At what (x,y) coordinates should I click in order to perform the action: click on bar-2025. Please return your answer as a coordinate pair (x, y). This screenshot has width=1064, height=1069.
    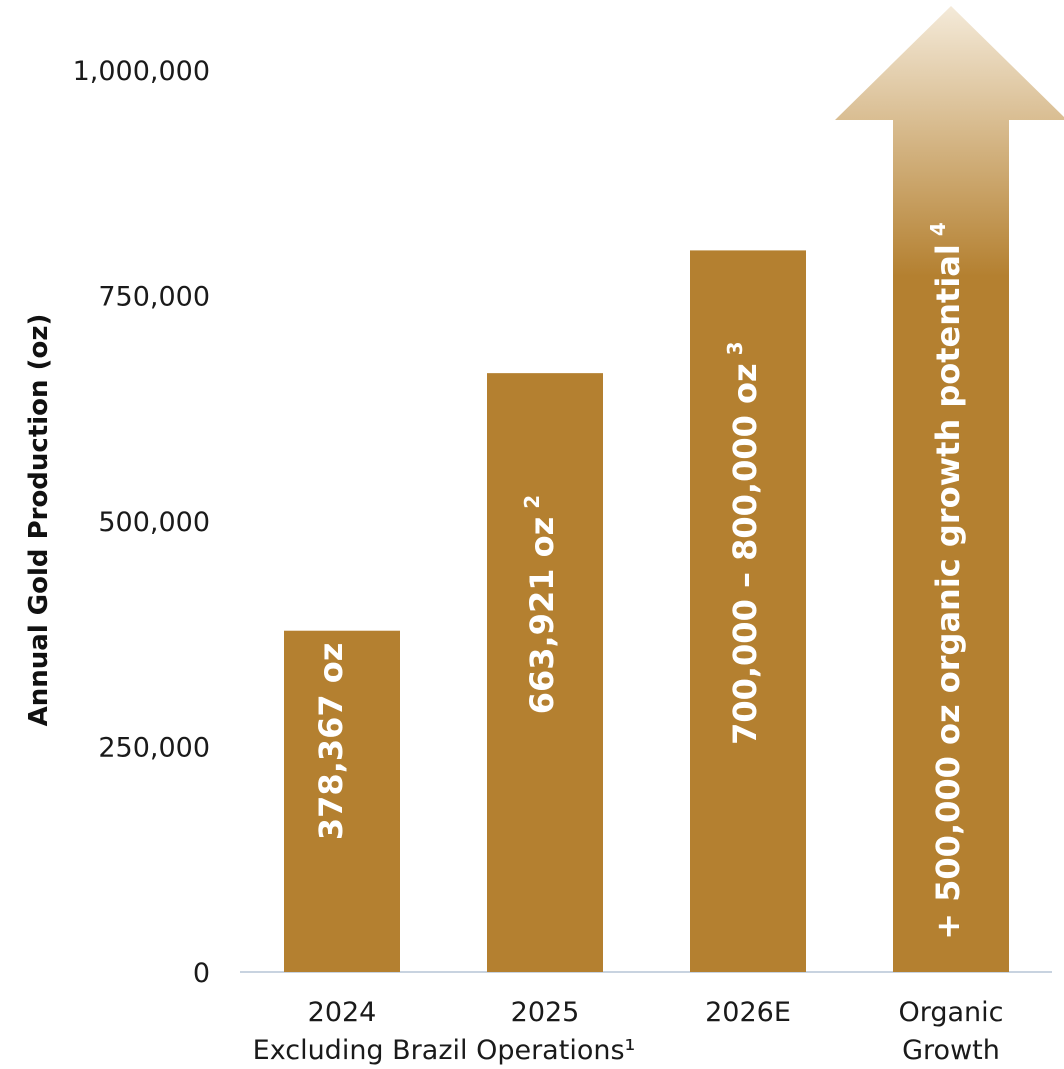
    Looking at the image, I should click on (545, 672).